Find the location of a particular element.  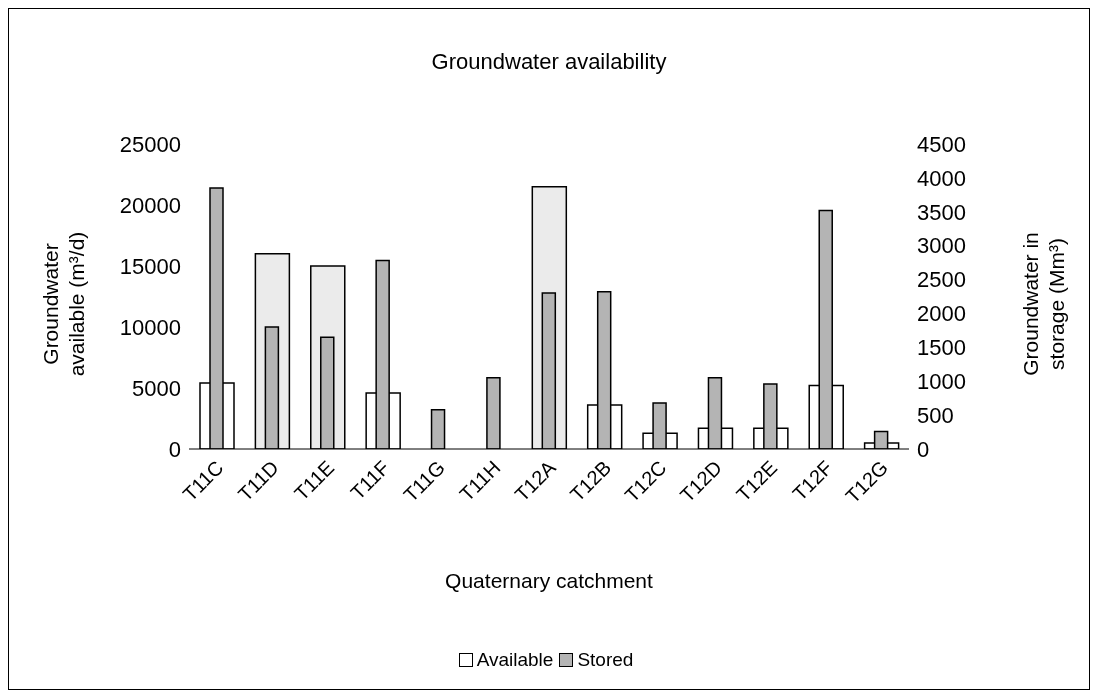

chart-title: Groundwater availability is located at coordinates (549, 62).